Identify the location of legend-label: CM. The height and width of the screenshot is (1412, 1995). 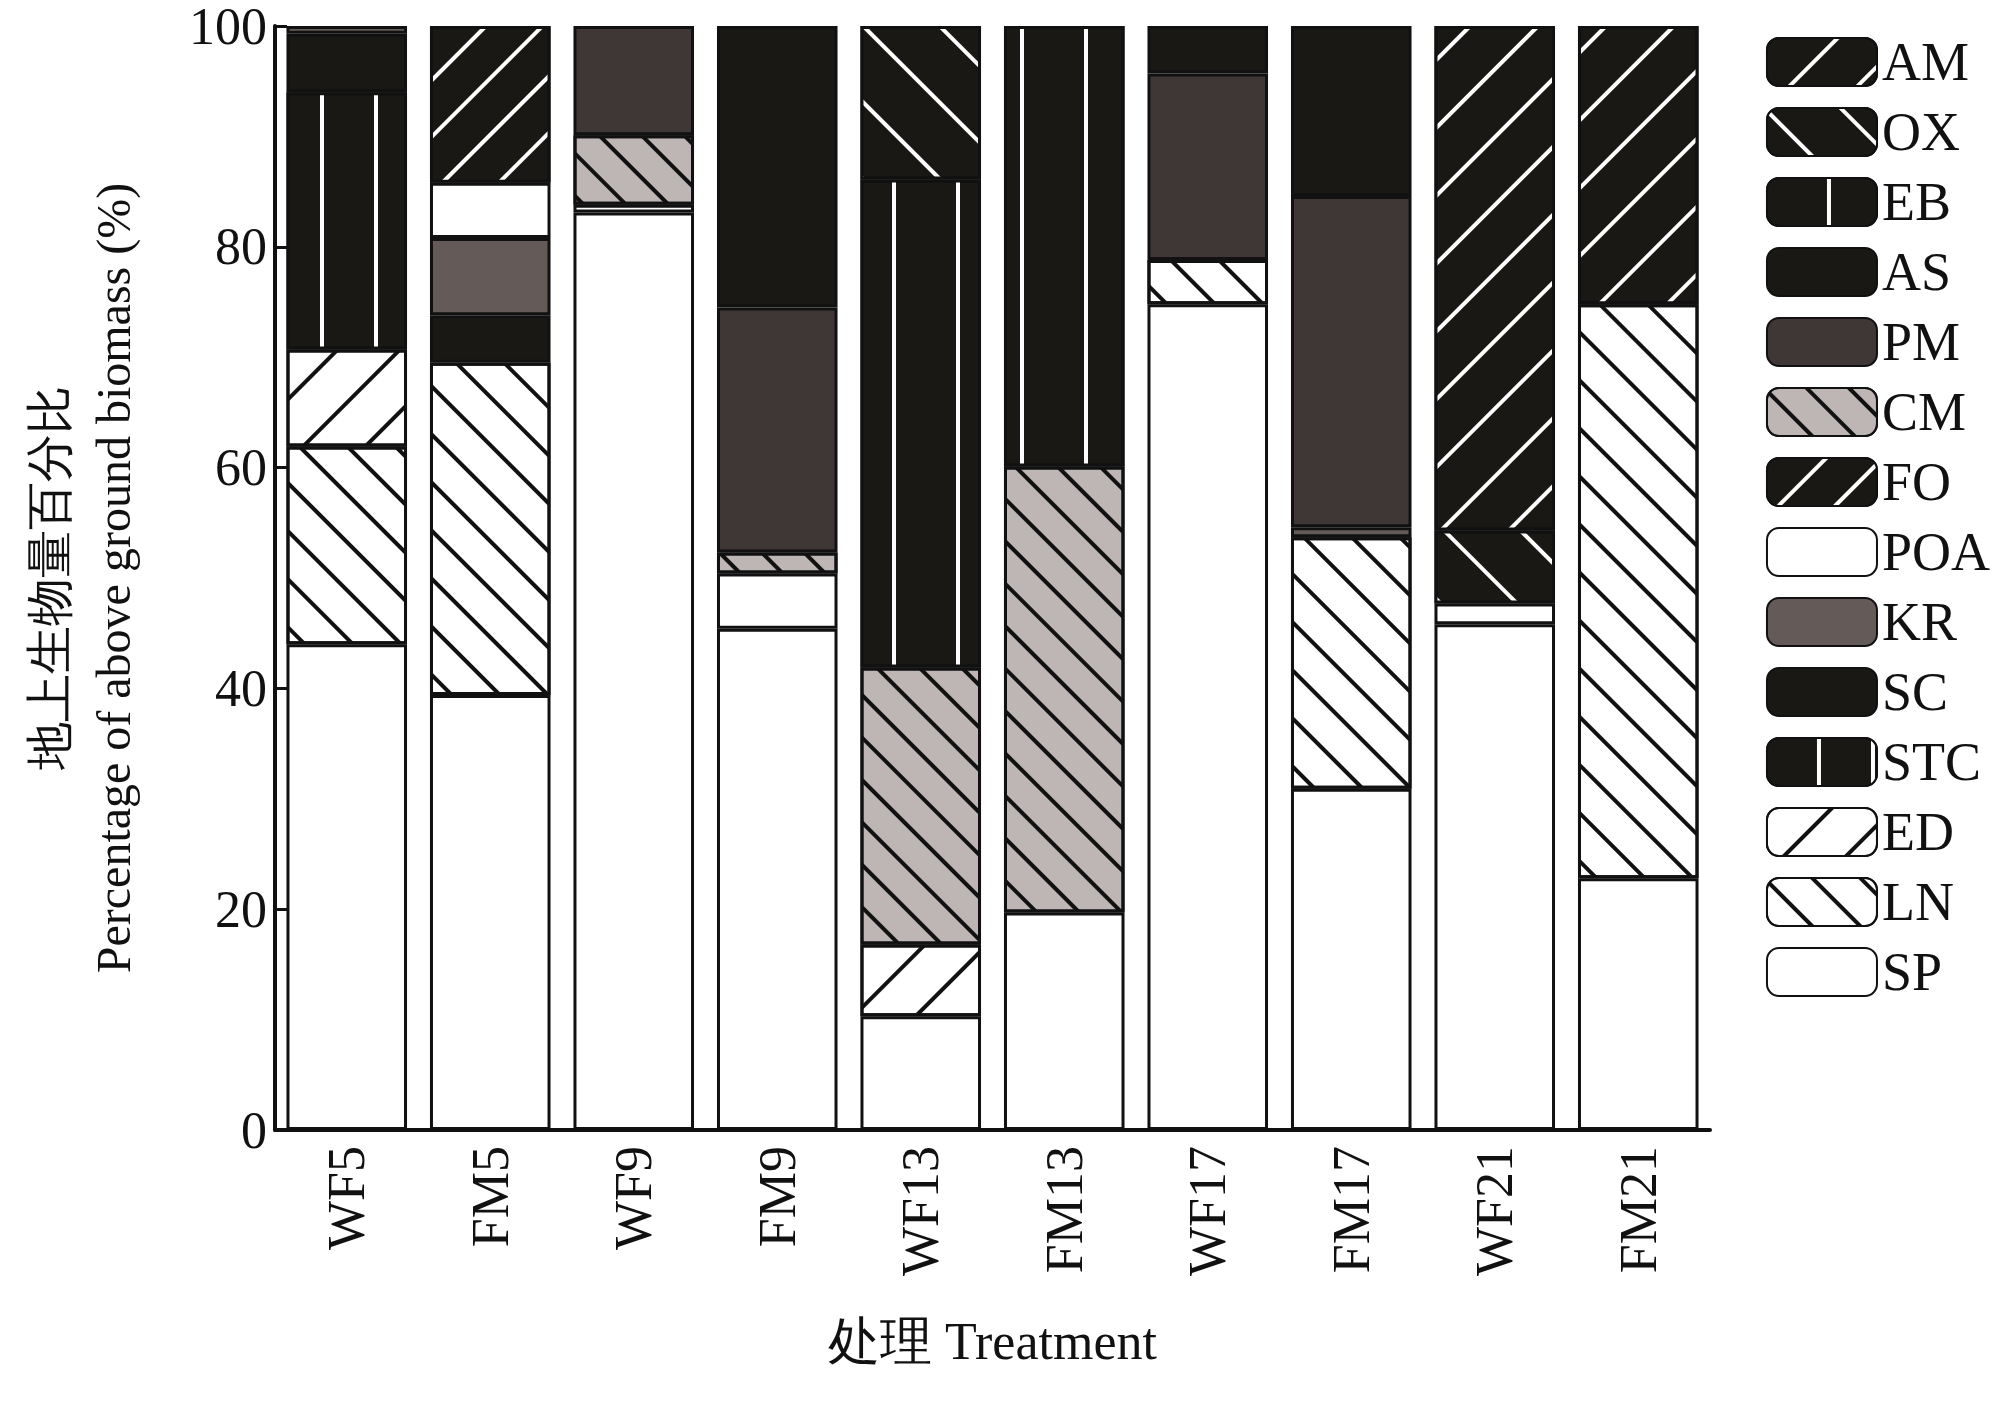
(1924, 412).